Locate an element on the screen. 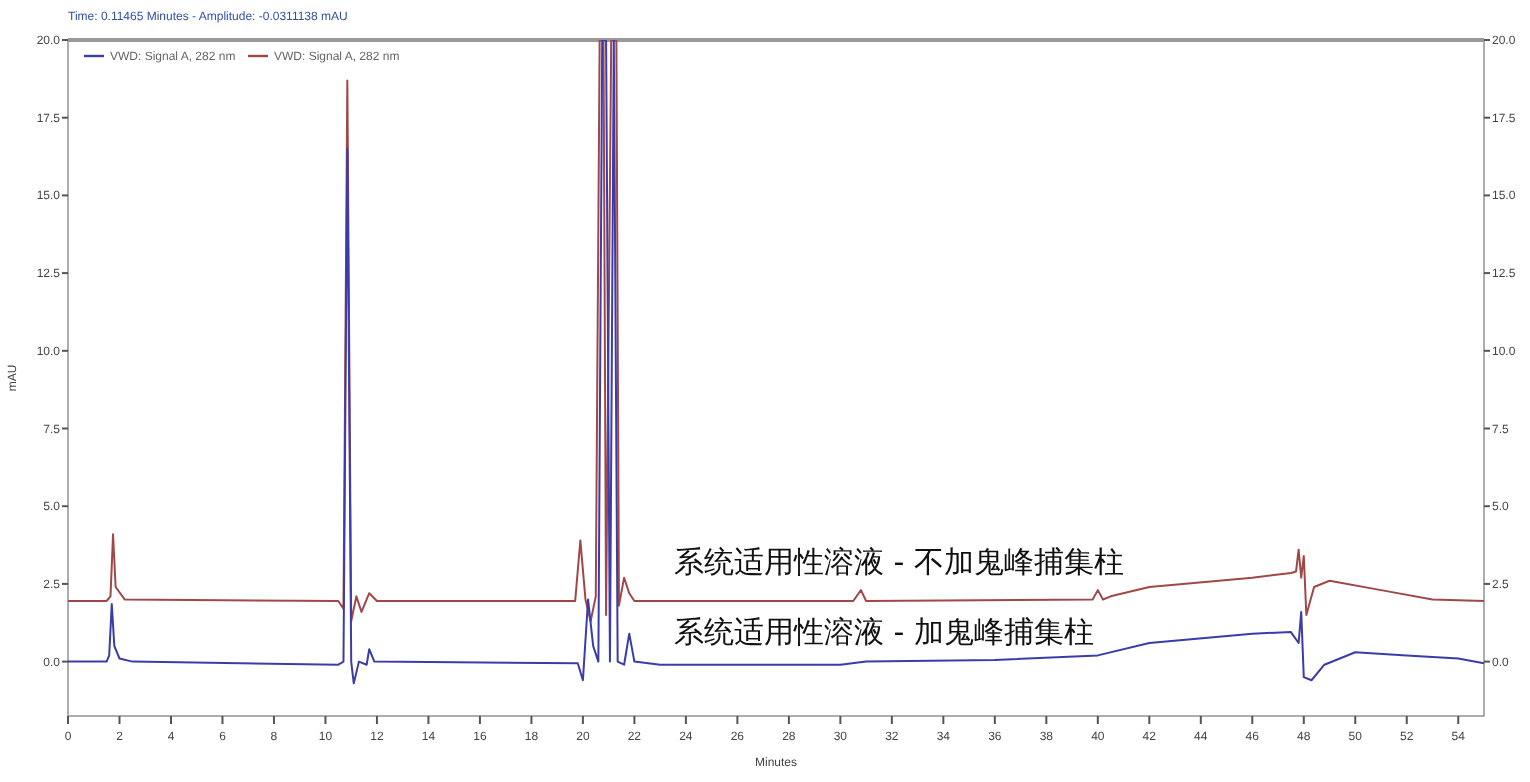  annotation: 系统适用性溶液 - 加鬼峰捕集柱 is located at coordinates (884, 632).